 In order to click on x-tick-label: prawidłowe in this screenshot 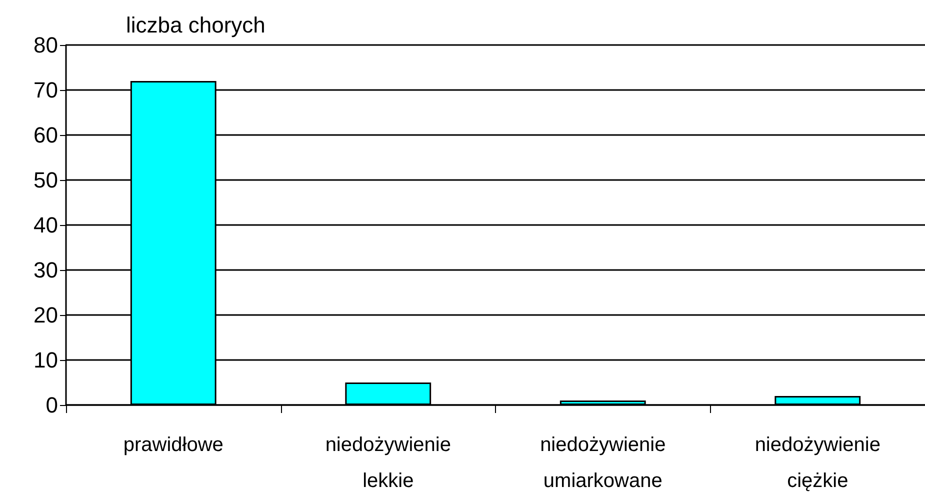, I will do `click(173, 445)`.